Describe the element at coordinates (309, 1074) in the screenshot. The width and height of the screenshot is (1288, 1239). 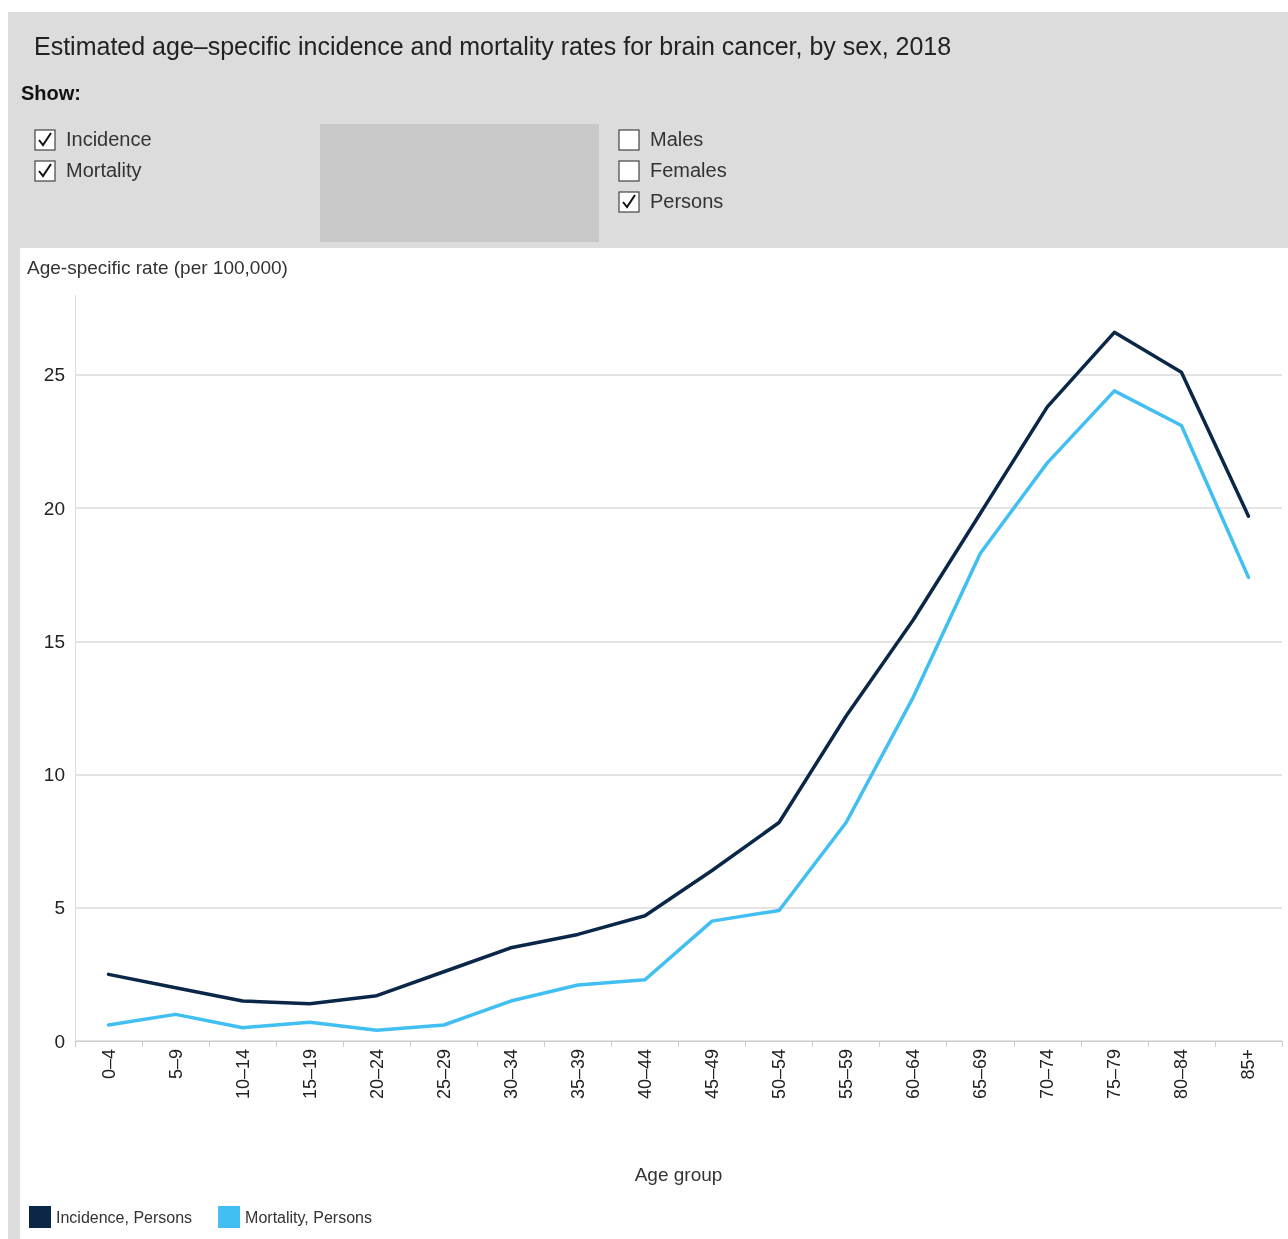
I see `x-tick-label: 15–19` at that location.